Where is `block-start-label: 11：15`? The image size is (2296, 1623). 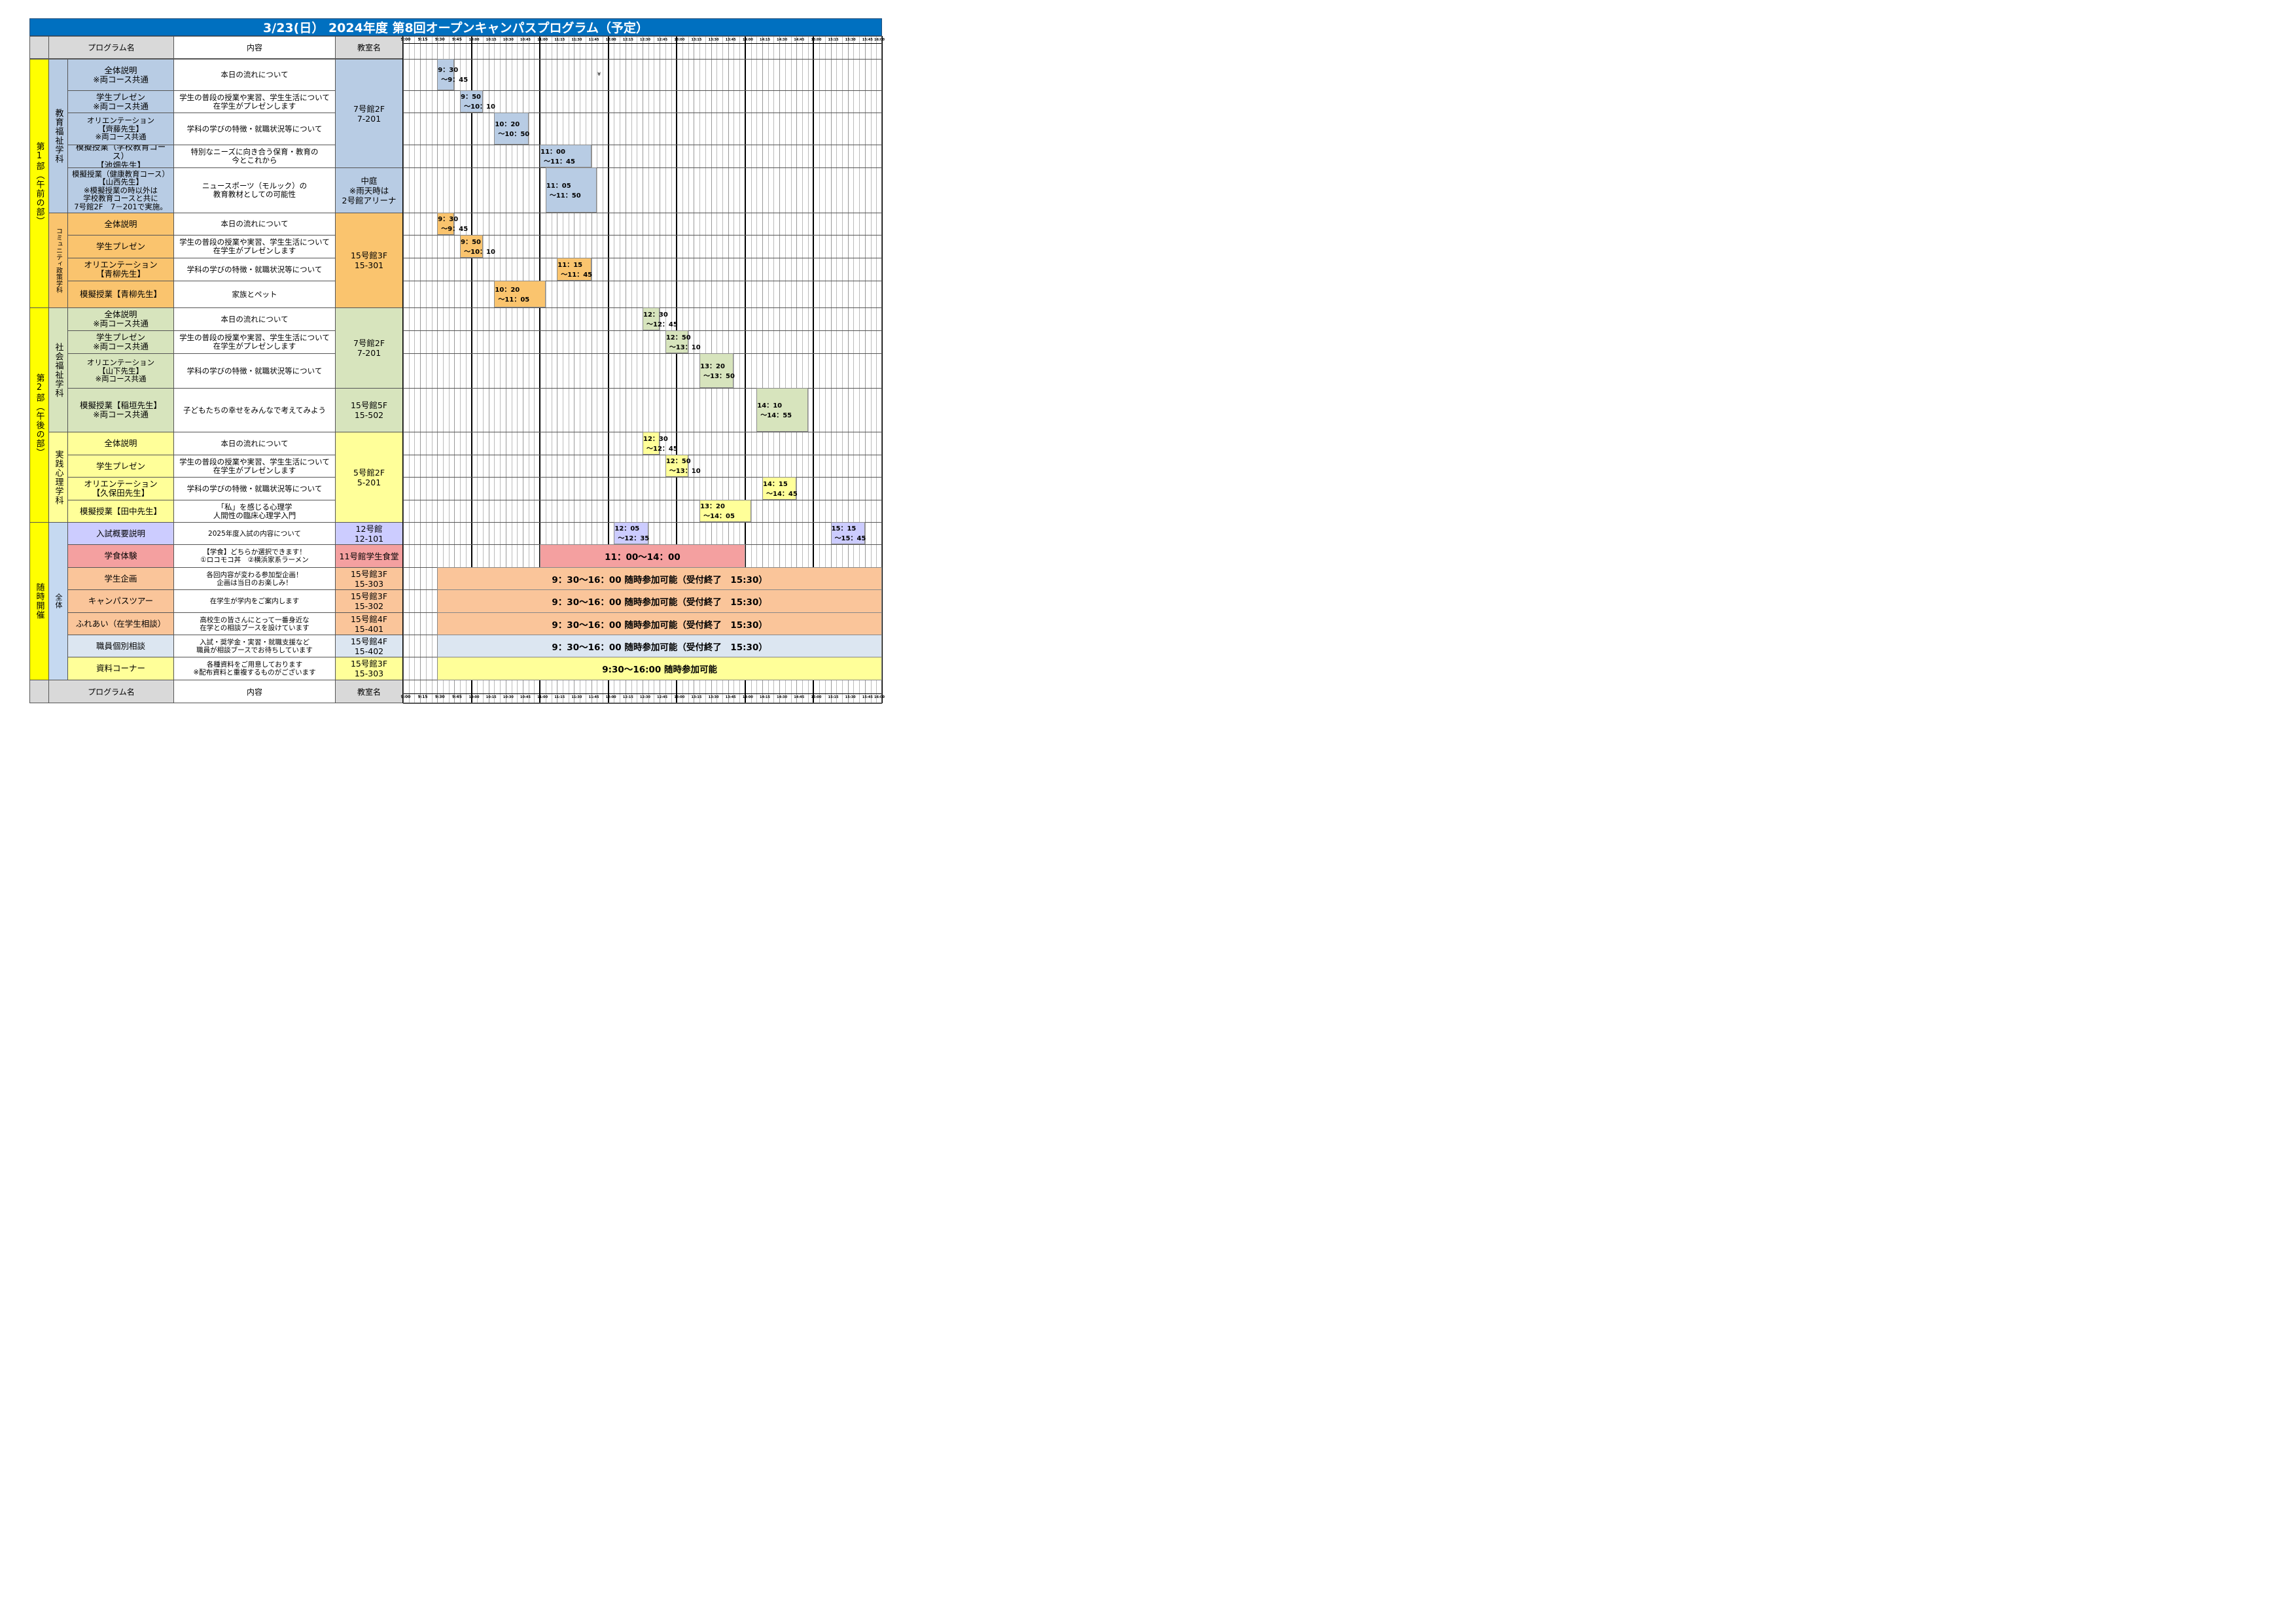
block-start-label: 11：15 is located at coordinates (570, 265).